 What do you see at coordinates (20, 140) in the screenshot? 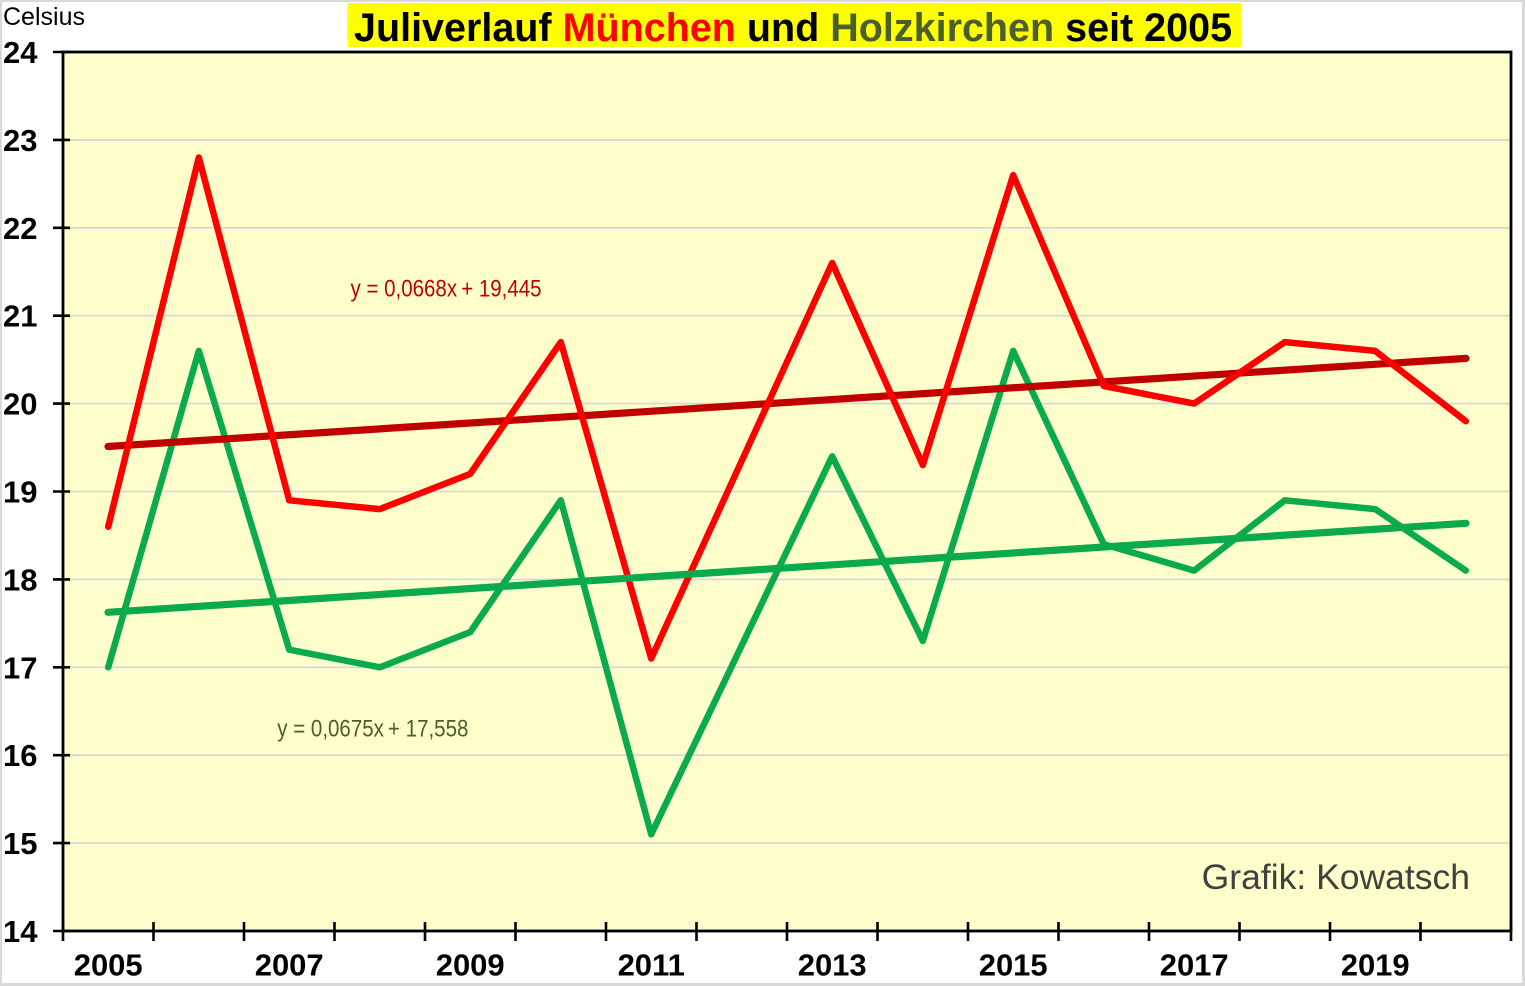
I see `svg-text: 23` at bounding box center [20, 140].